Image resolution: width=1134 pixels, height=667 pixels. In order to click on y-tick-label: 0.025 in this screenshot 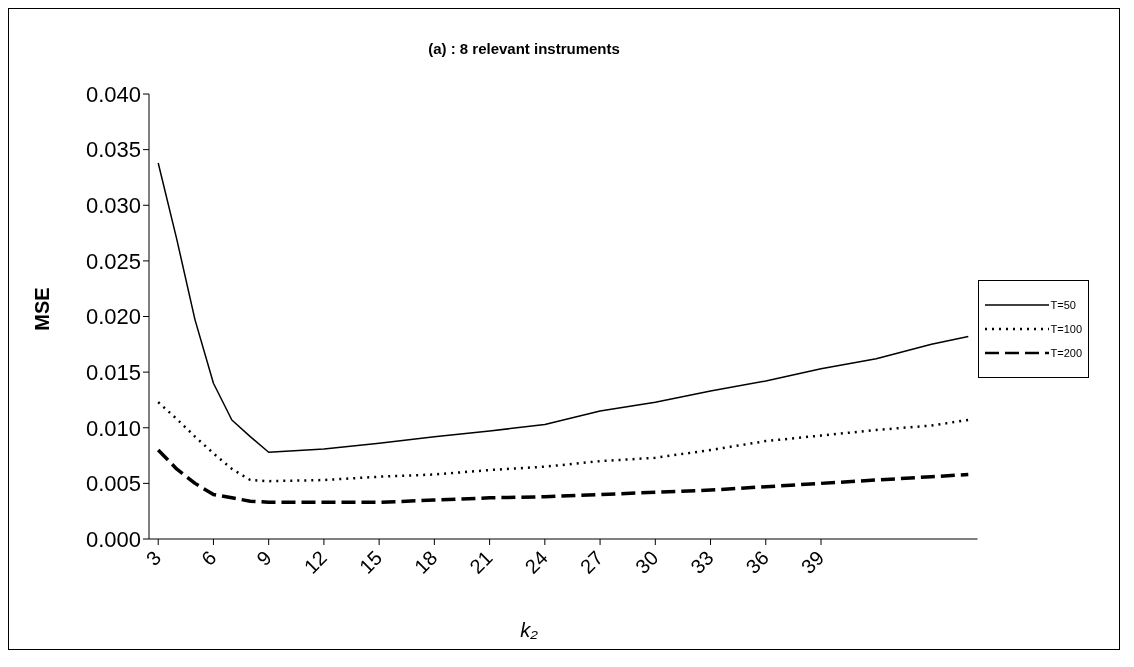, I will do `click(113, 261)`.